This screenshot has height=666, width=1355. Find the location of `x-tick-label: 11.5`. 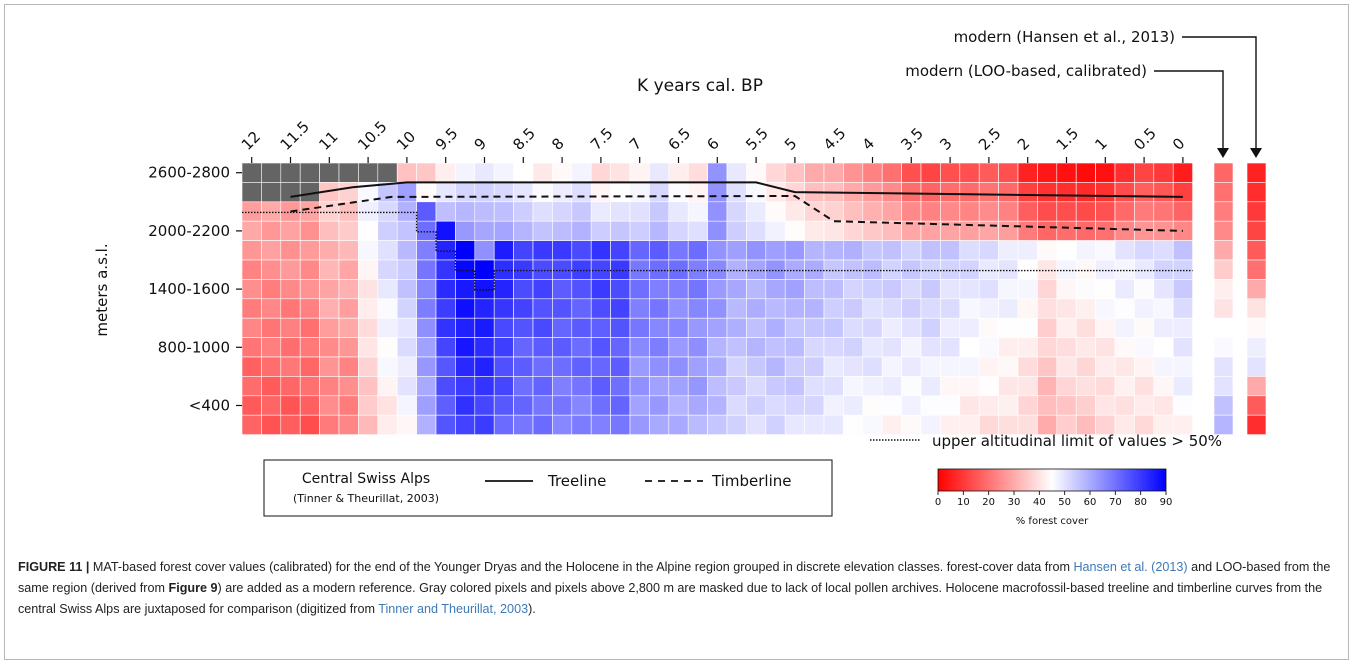

x-tick-label: 11.5 is located at coordinates (295, 135).